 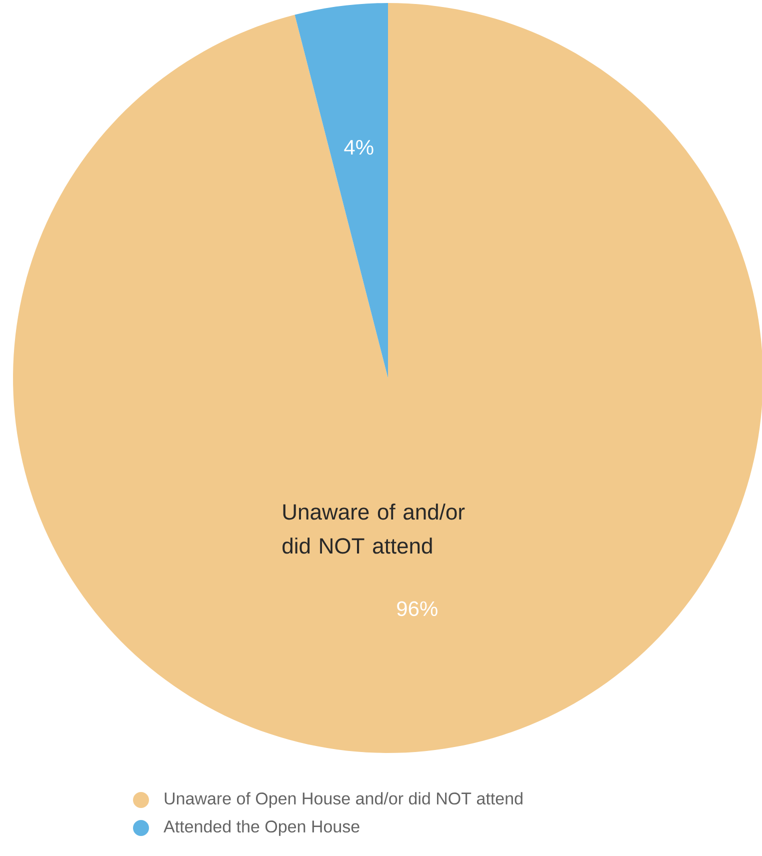 I want to click on data-label: 96%, so click(x=417, y=608).